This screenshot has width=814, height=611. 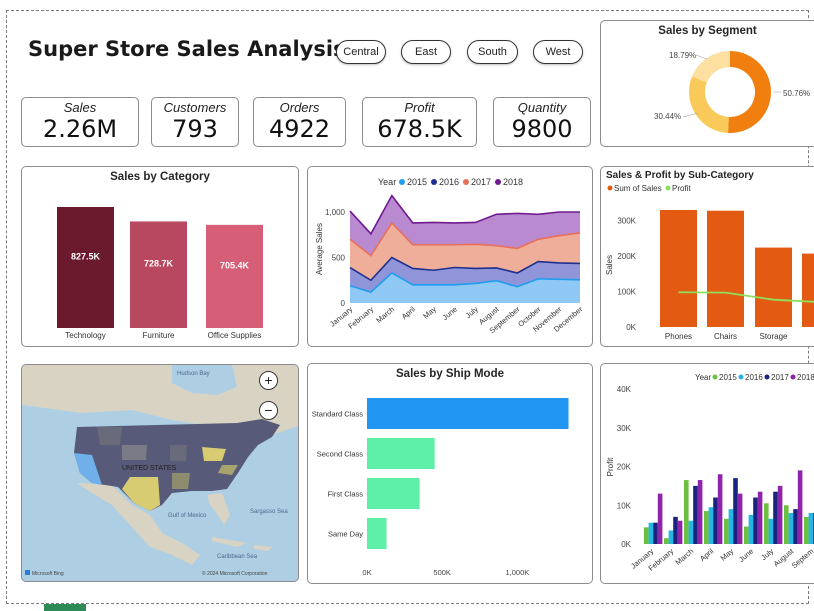 What do you see at coordinates (387, 182) in the screenshot?
I see `legend-title: Year` at bounding box center [387, 182].